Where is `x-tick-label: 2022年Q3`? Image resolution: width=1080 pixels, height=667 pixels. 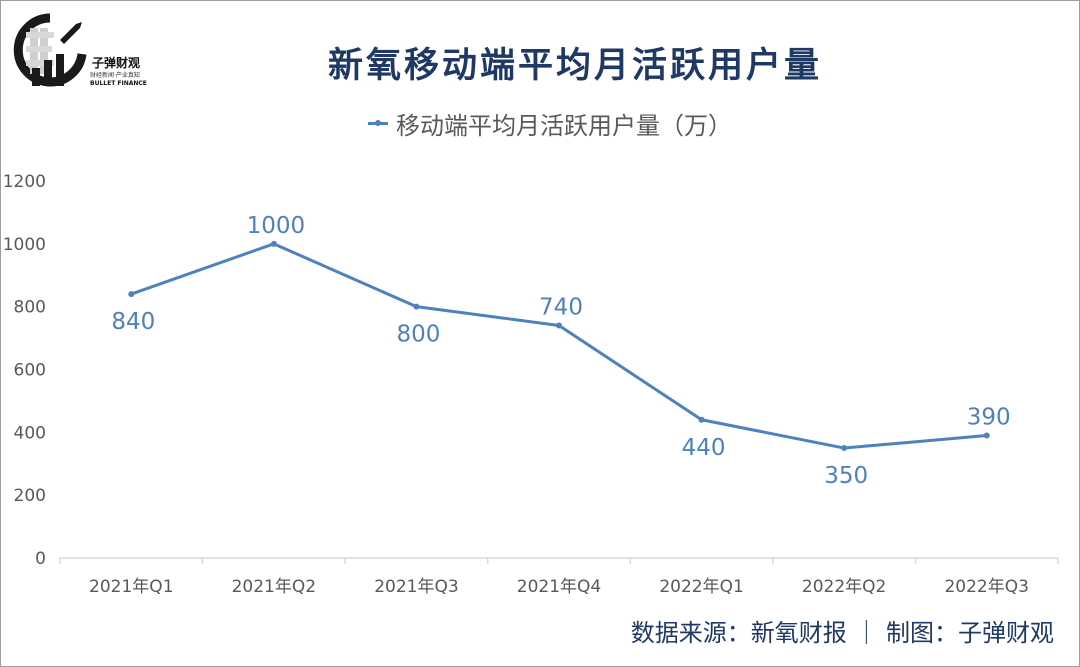
x-tick-label: 2022年Q3 is located at coordinates (986, 587).